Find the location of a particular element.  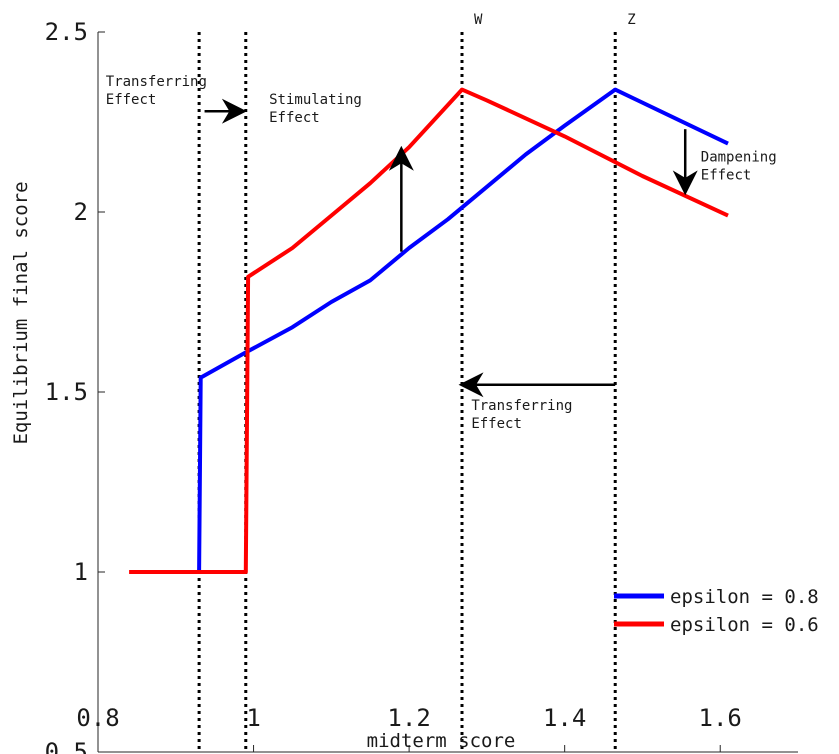

reference-line-label: W is located at coordinates (478, 20).